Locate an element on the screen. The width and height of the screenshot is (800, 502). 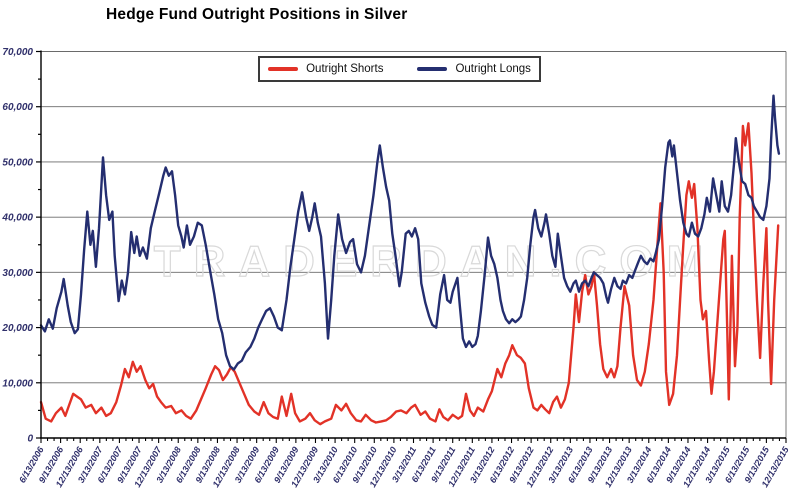
legend: Outright Shorts Outright Longs is located at coordinates (399, 69).